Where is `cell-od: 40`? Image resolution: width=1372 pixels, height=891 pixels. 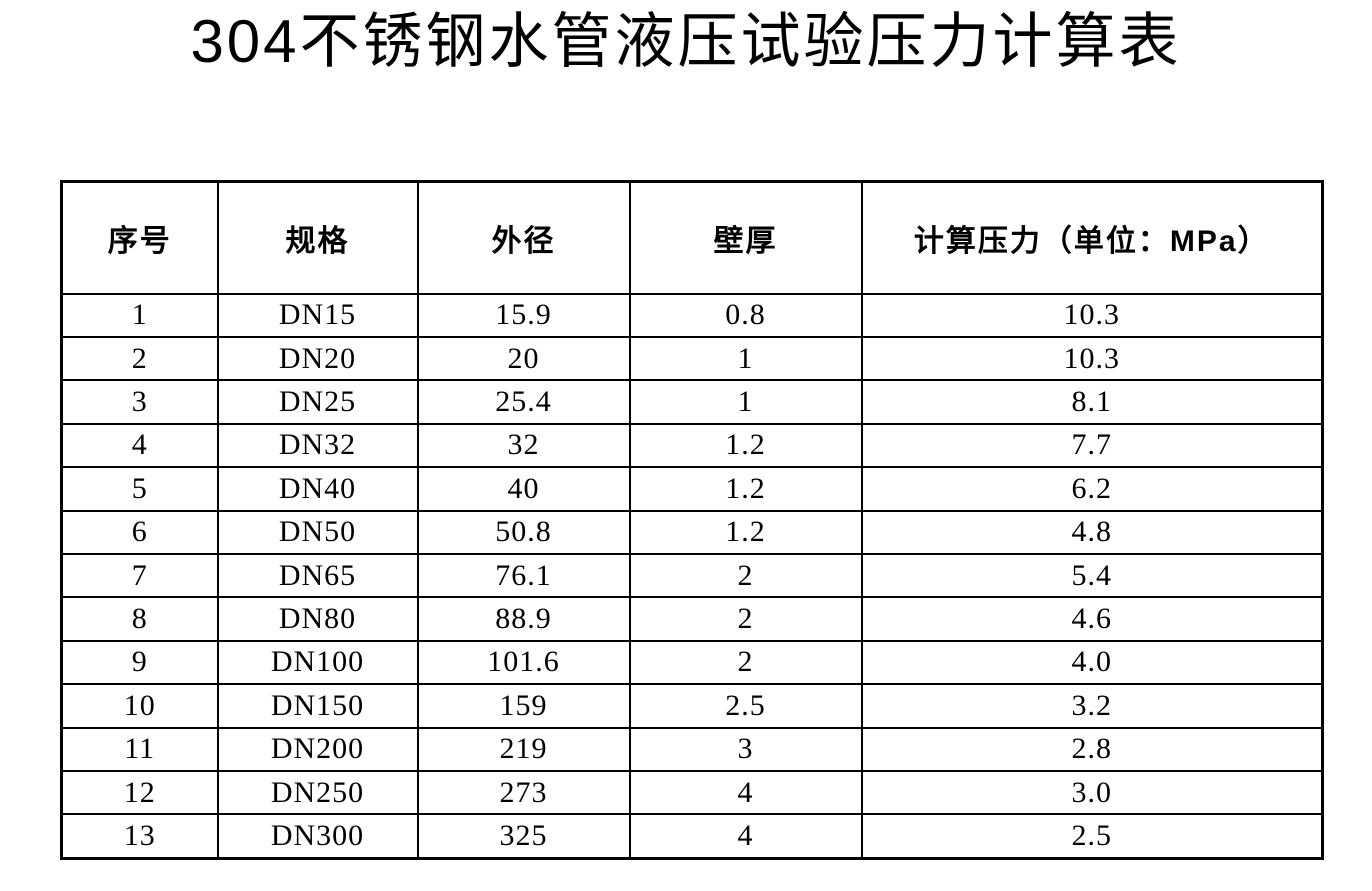 cell-od: 40 is located at coordinates (523, 489).